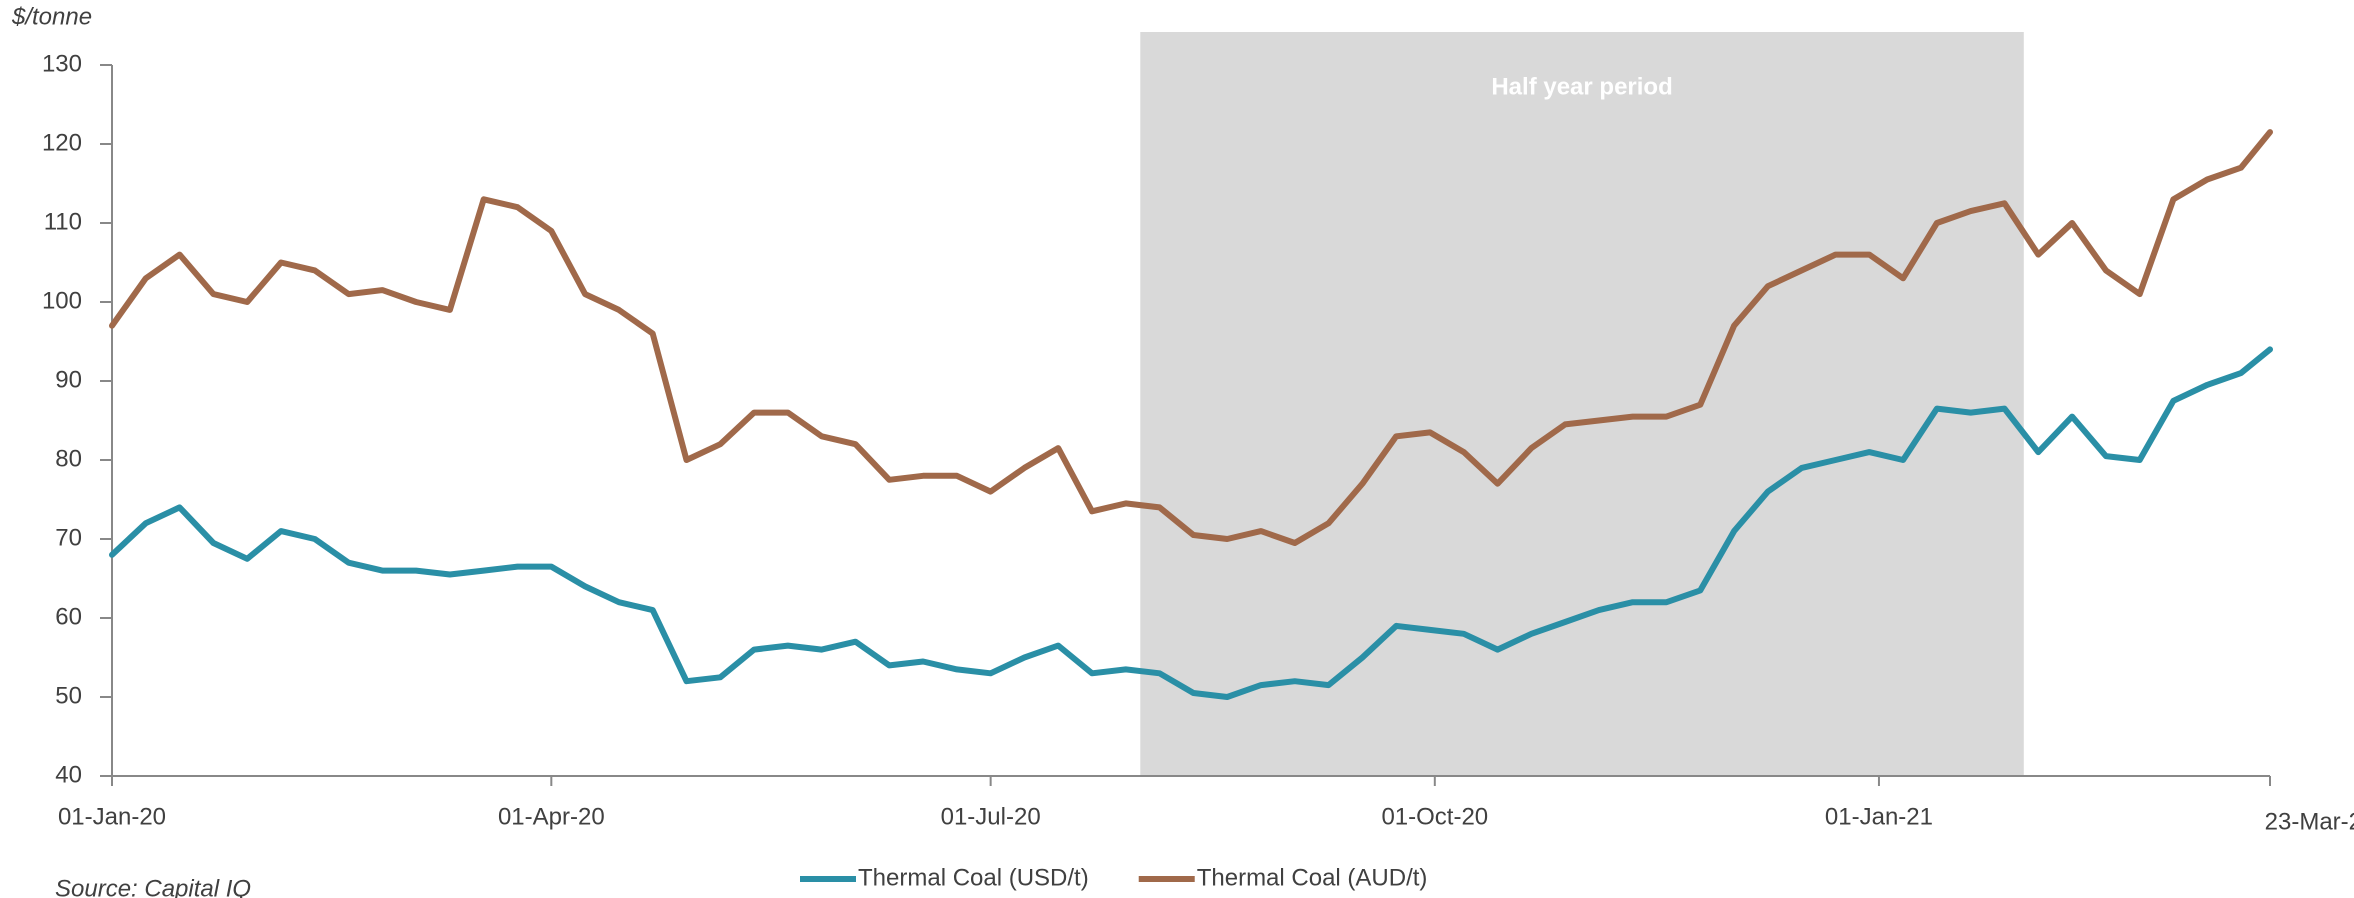  What do you see at coordinates (62, 300) in the screenshot?
I see `y-tick-label: 100` at bounding box center [62, 300].